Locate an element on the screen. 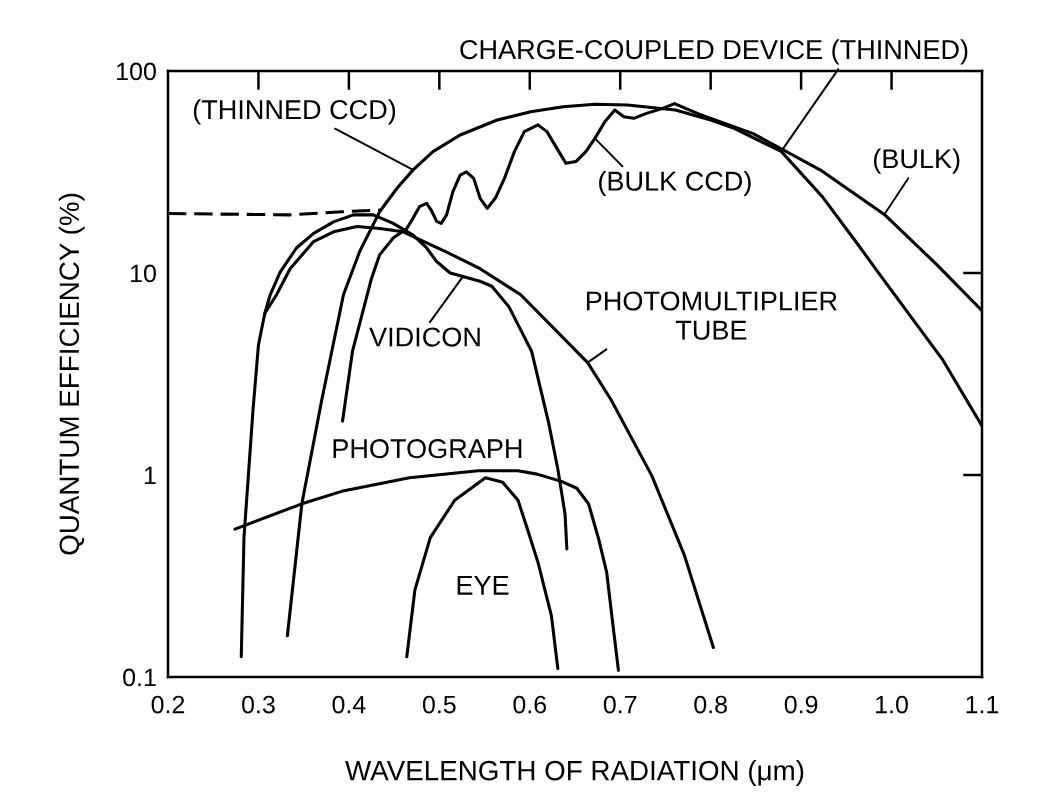  x-tick-label: 0.6 is located at coordinates (530, 704).